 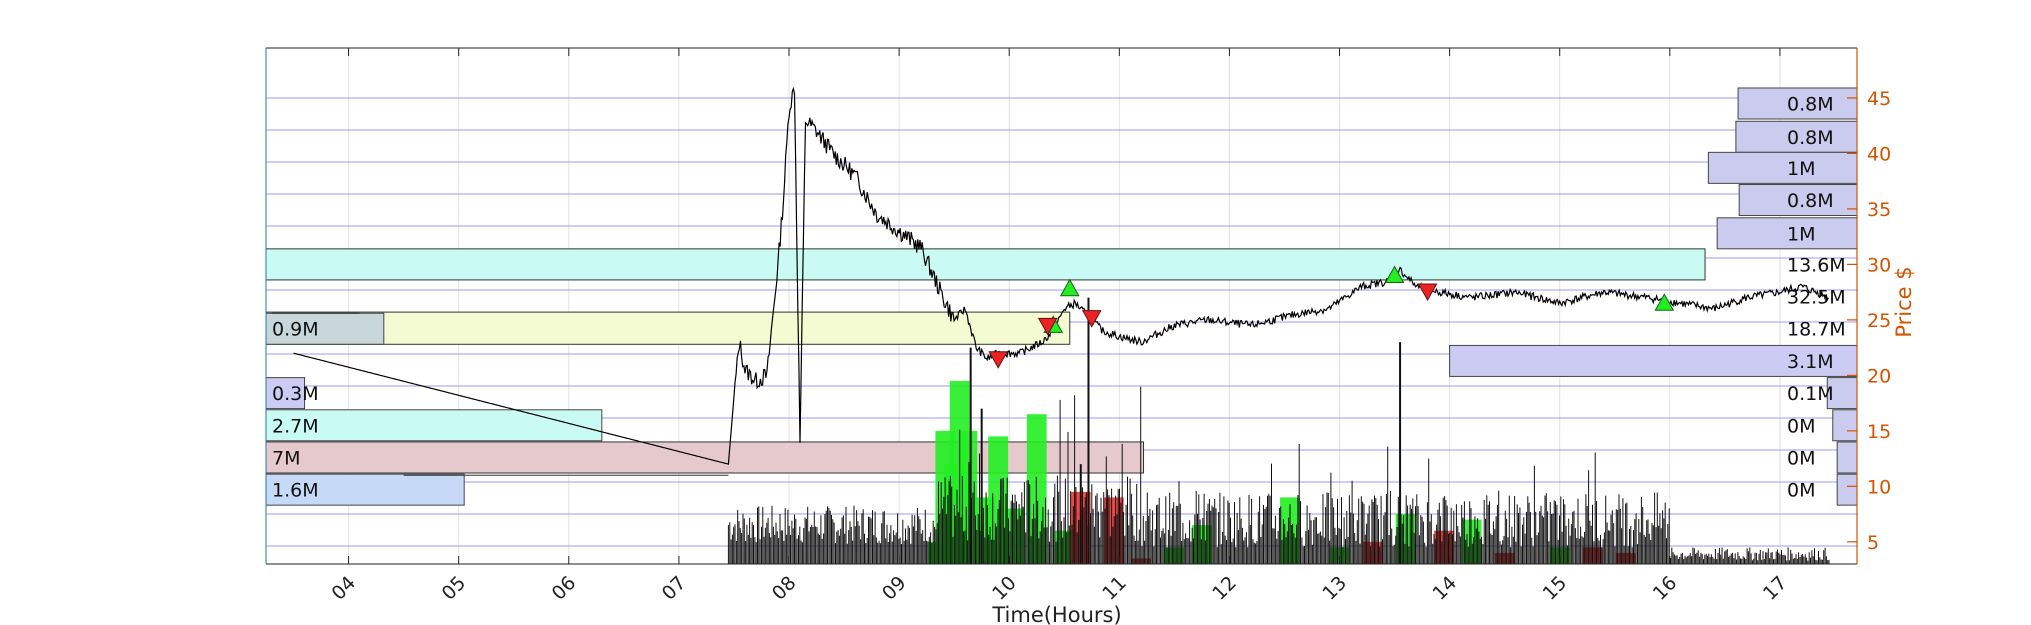 What do you see at coordinates (1056, 614) in the screenshot?
I see `x-axis-title: Time(Hours)` at bounding box center [1056, 614].